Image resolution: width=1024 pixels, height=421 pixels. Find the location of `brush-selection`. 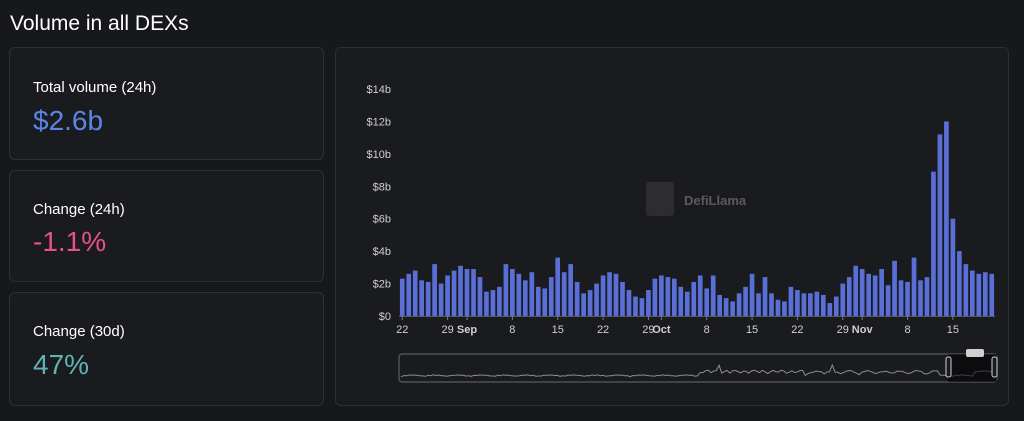

brush-selection is located at coordinates (972, 368).